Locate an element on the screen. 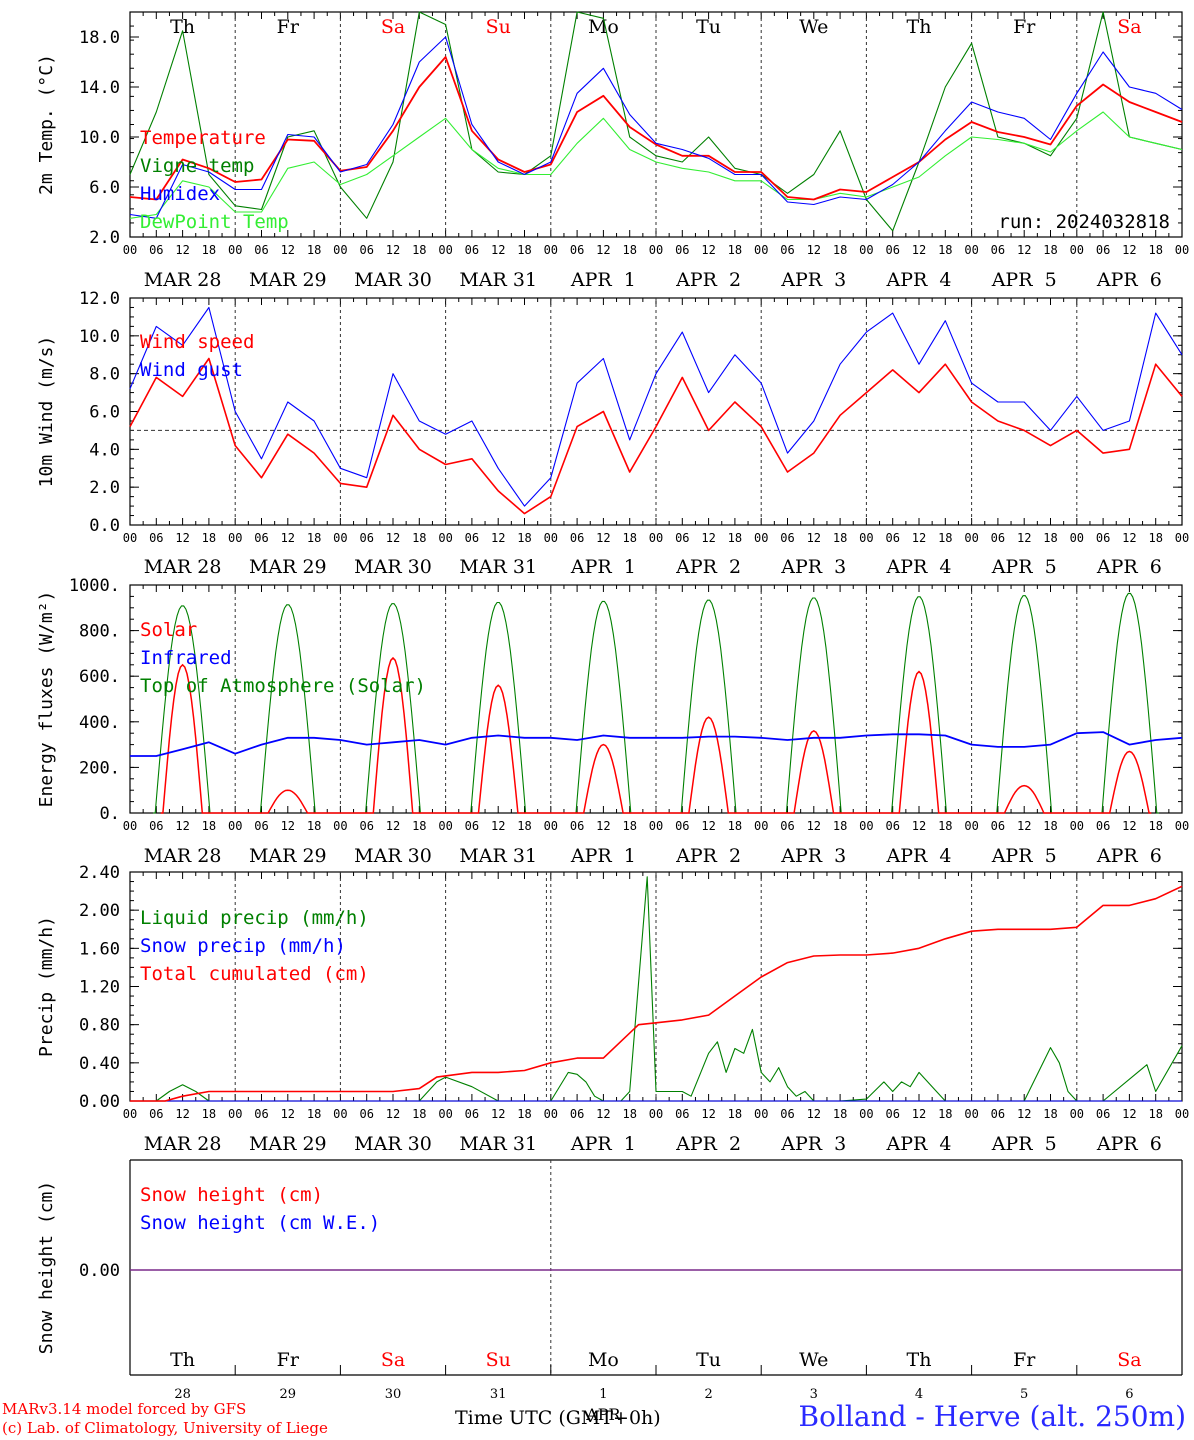 Image resolution: width=1194 pixels, height=1440 pixels. legend-entry: Wind speed is located at coordinates (197, 342).